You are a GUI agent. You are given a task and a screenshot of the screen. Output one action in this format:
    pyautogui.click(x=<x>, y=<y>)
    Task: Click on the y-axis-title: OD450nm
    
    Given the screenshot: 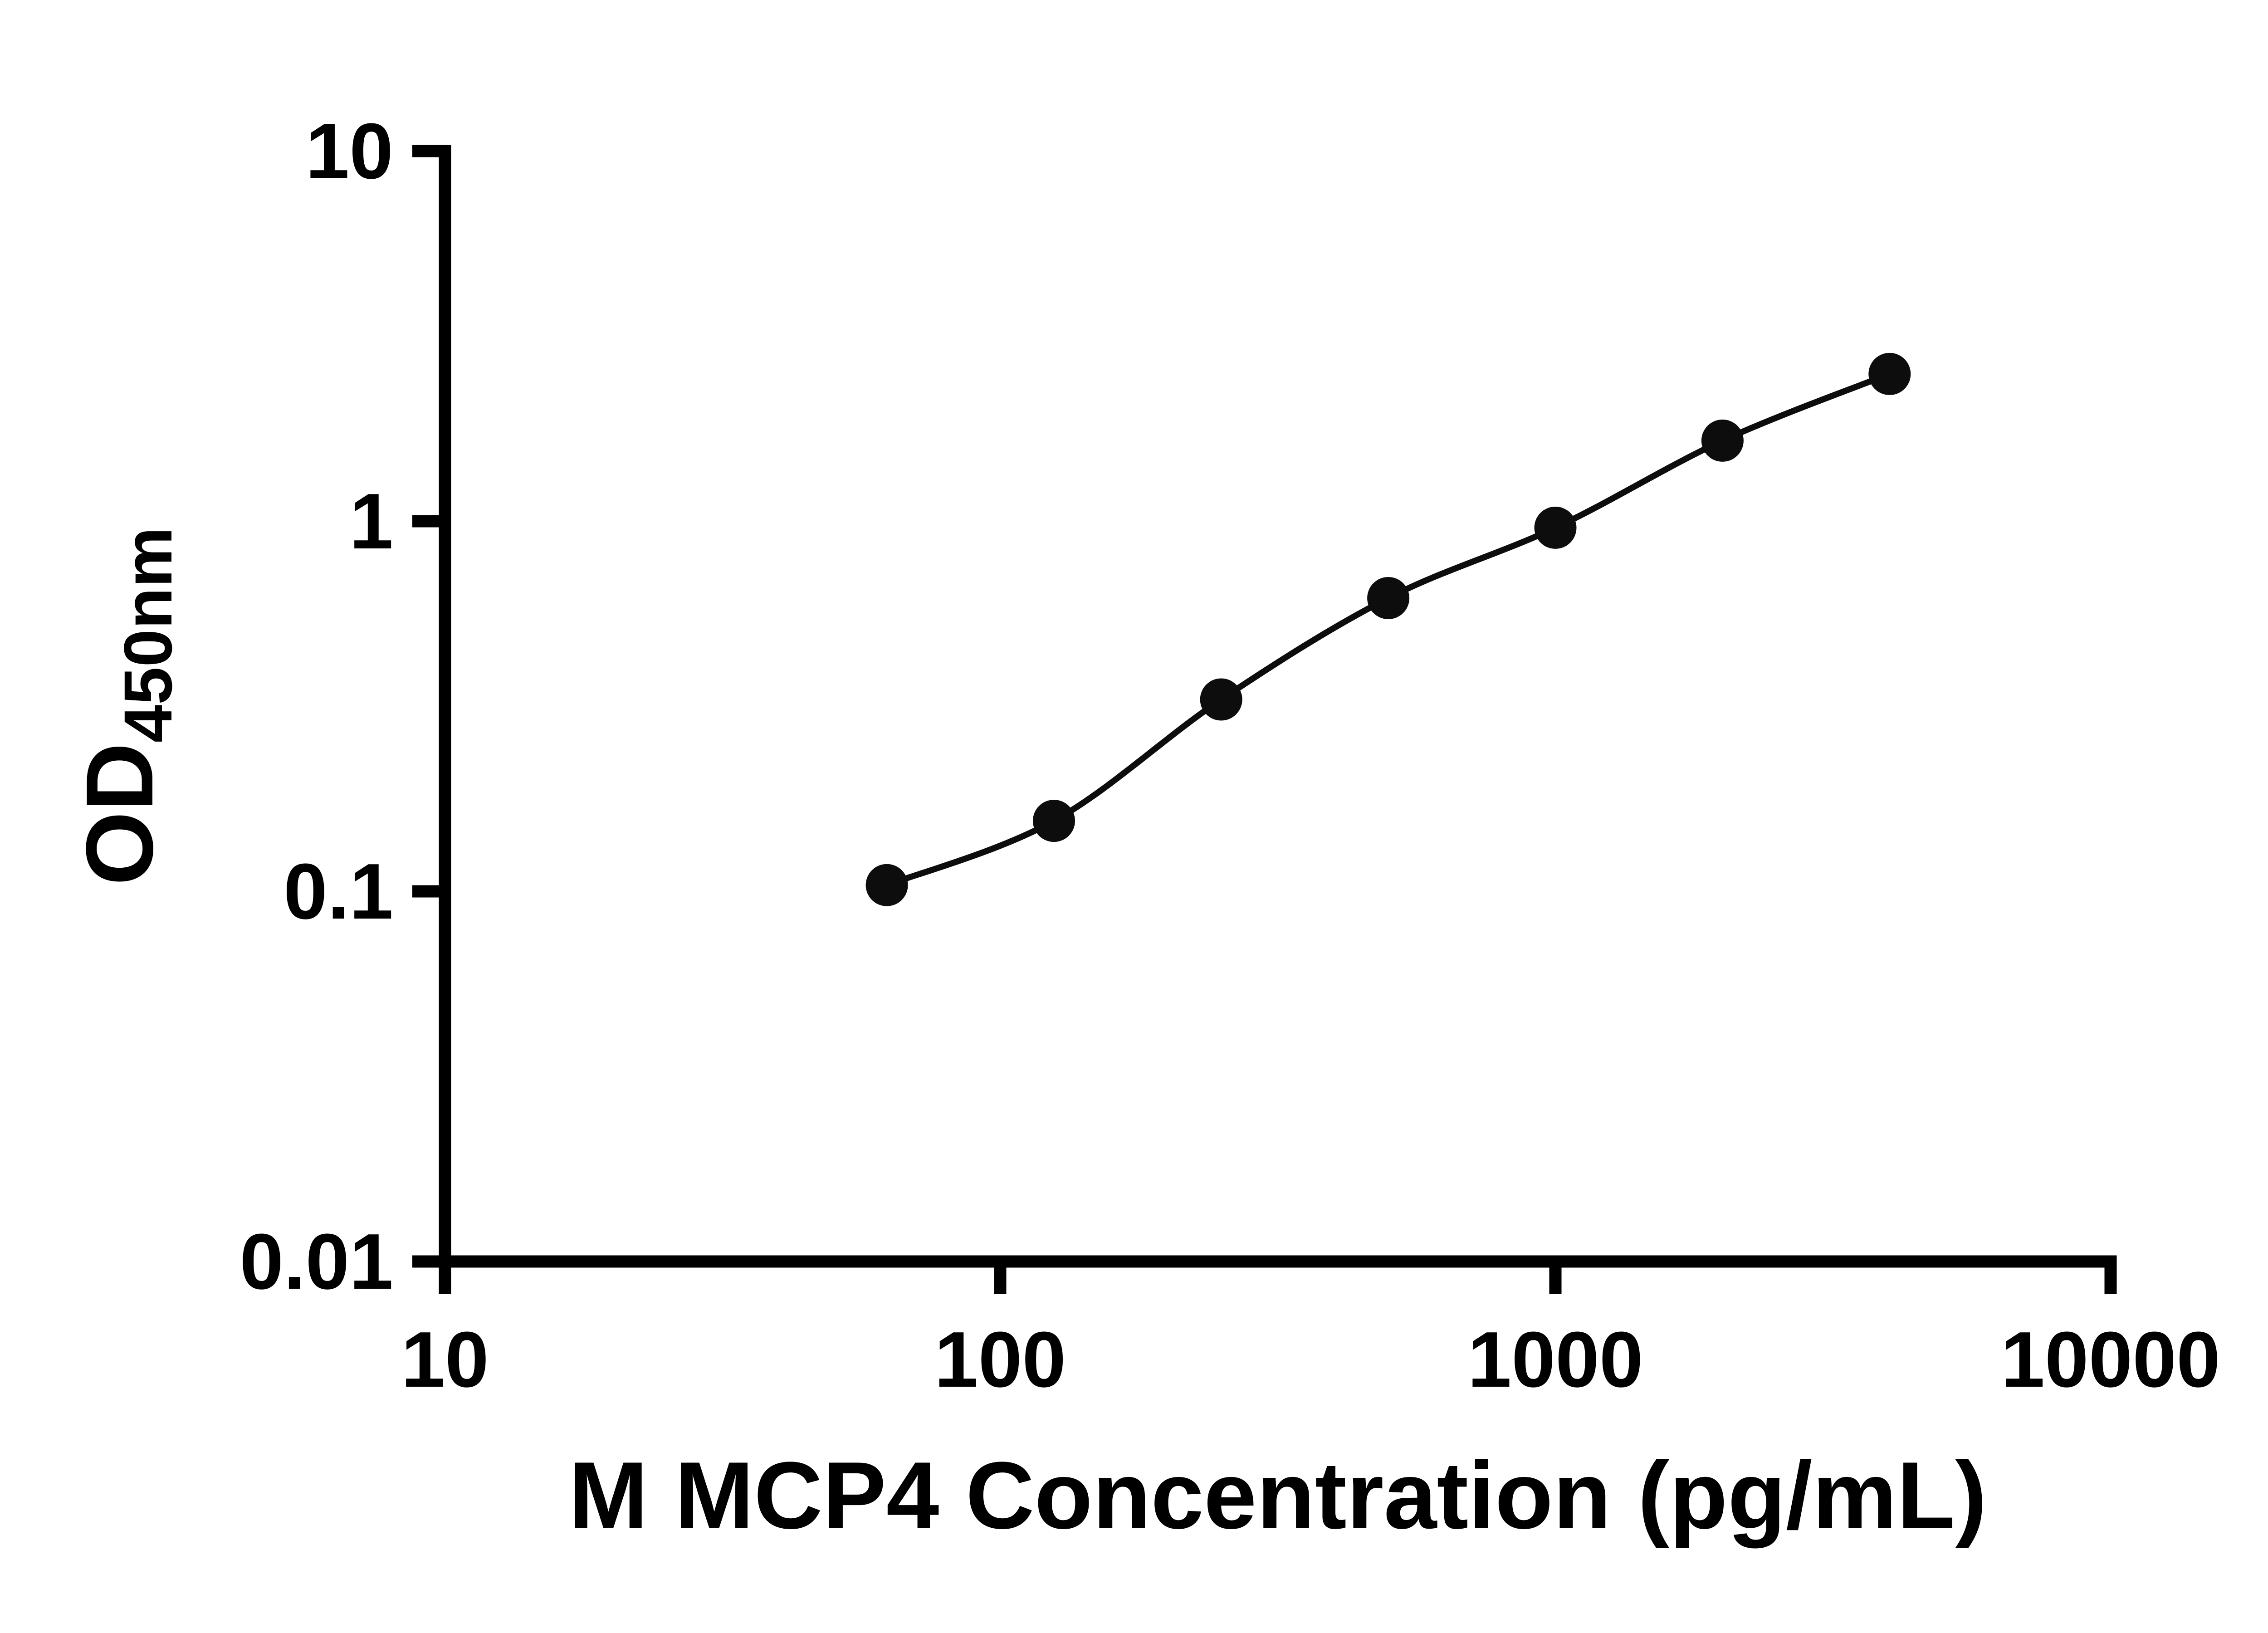 What is the action you would take?
    pyautogui.click(x=126, y=706)
    